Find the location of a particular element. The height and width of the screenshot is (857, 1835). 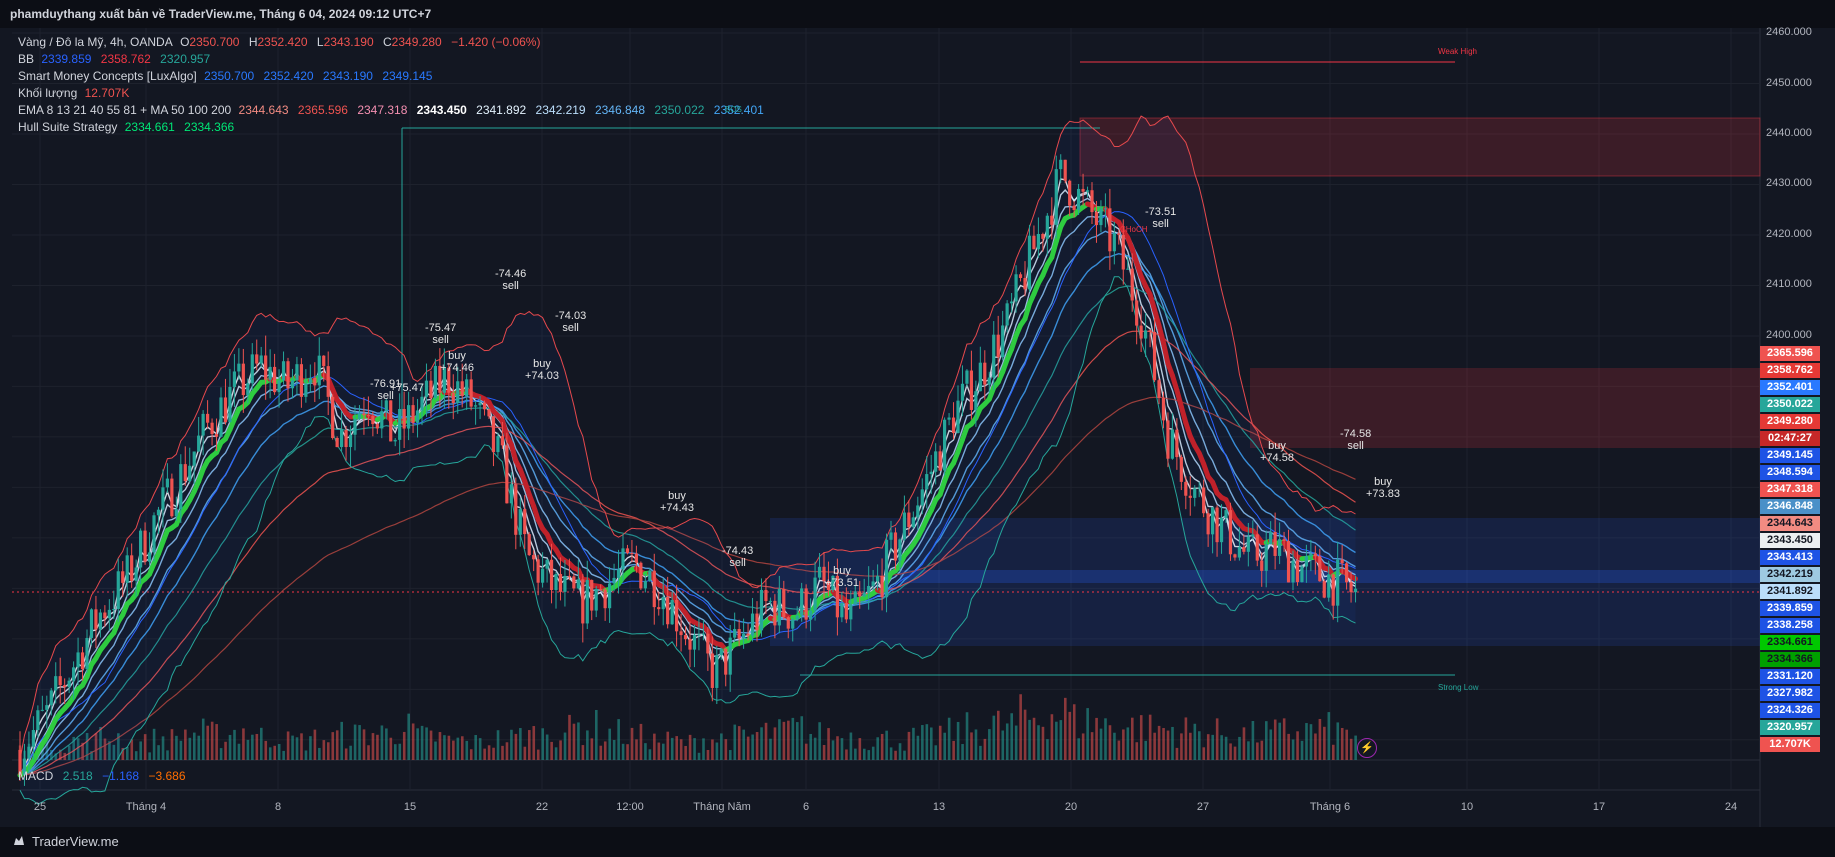

x-tick-label: 15 is located at coordinates (410, 807).